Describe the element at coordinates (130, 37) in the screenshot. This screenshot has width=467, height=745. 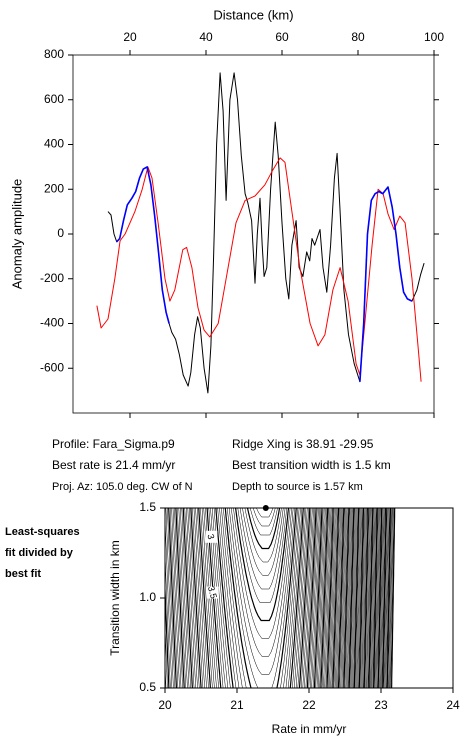
I see `x-tick-label: 20` at that location.